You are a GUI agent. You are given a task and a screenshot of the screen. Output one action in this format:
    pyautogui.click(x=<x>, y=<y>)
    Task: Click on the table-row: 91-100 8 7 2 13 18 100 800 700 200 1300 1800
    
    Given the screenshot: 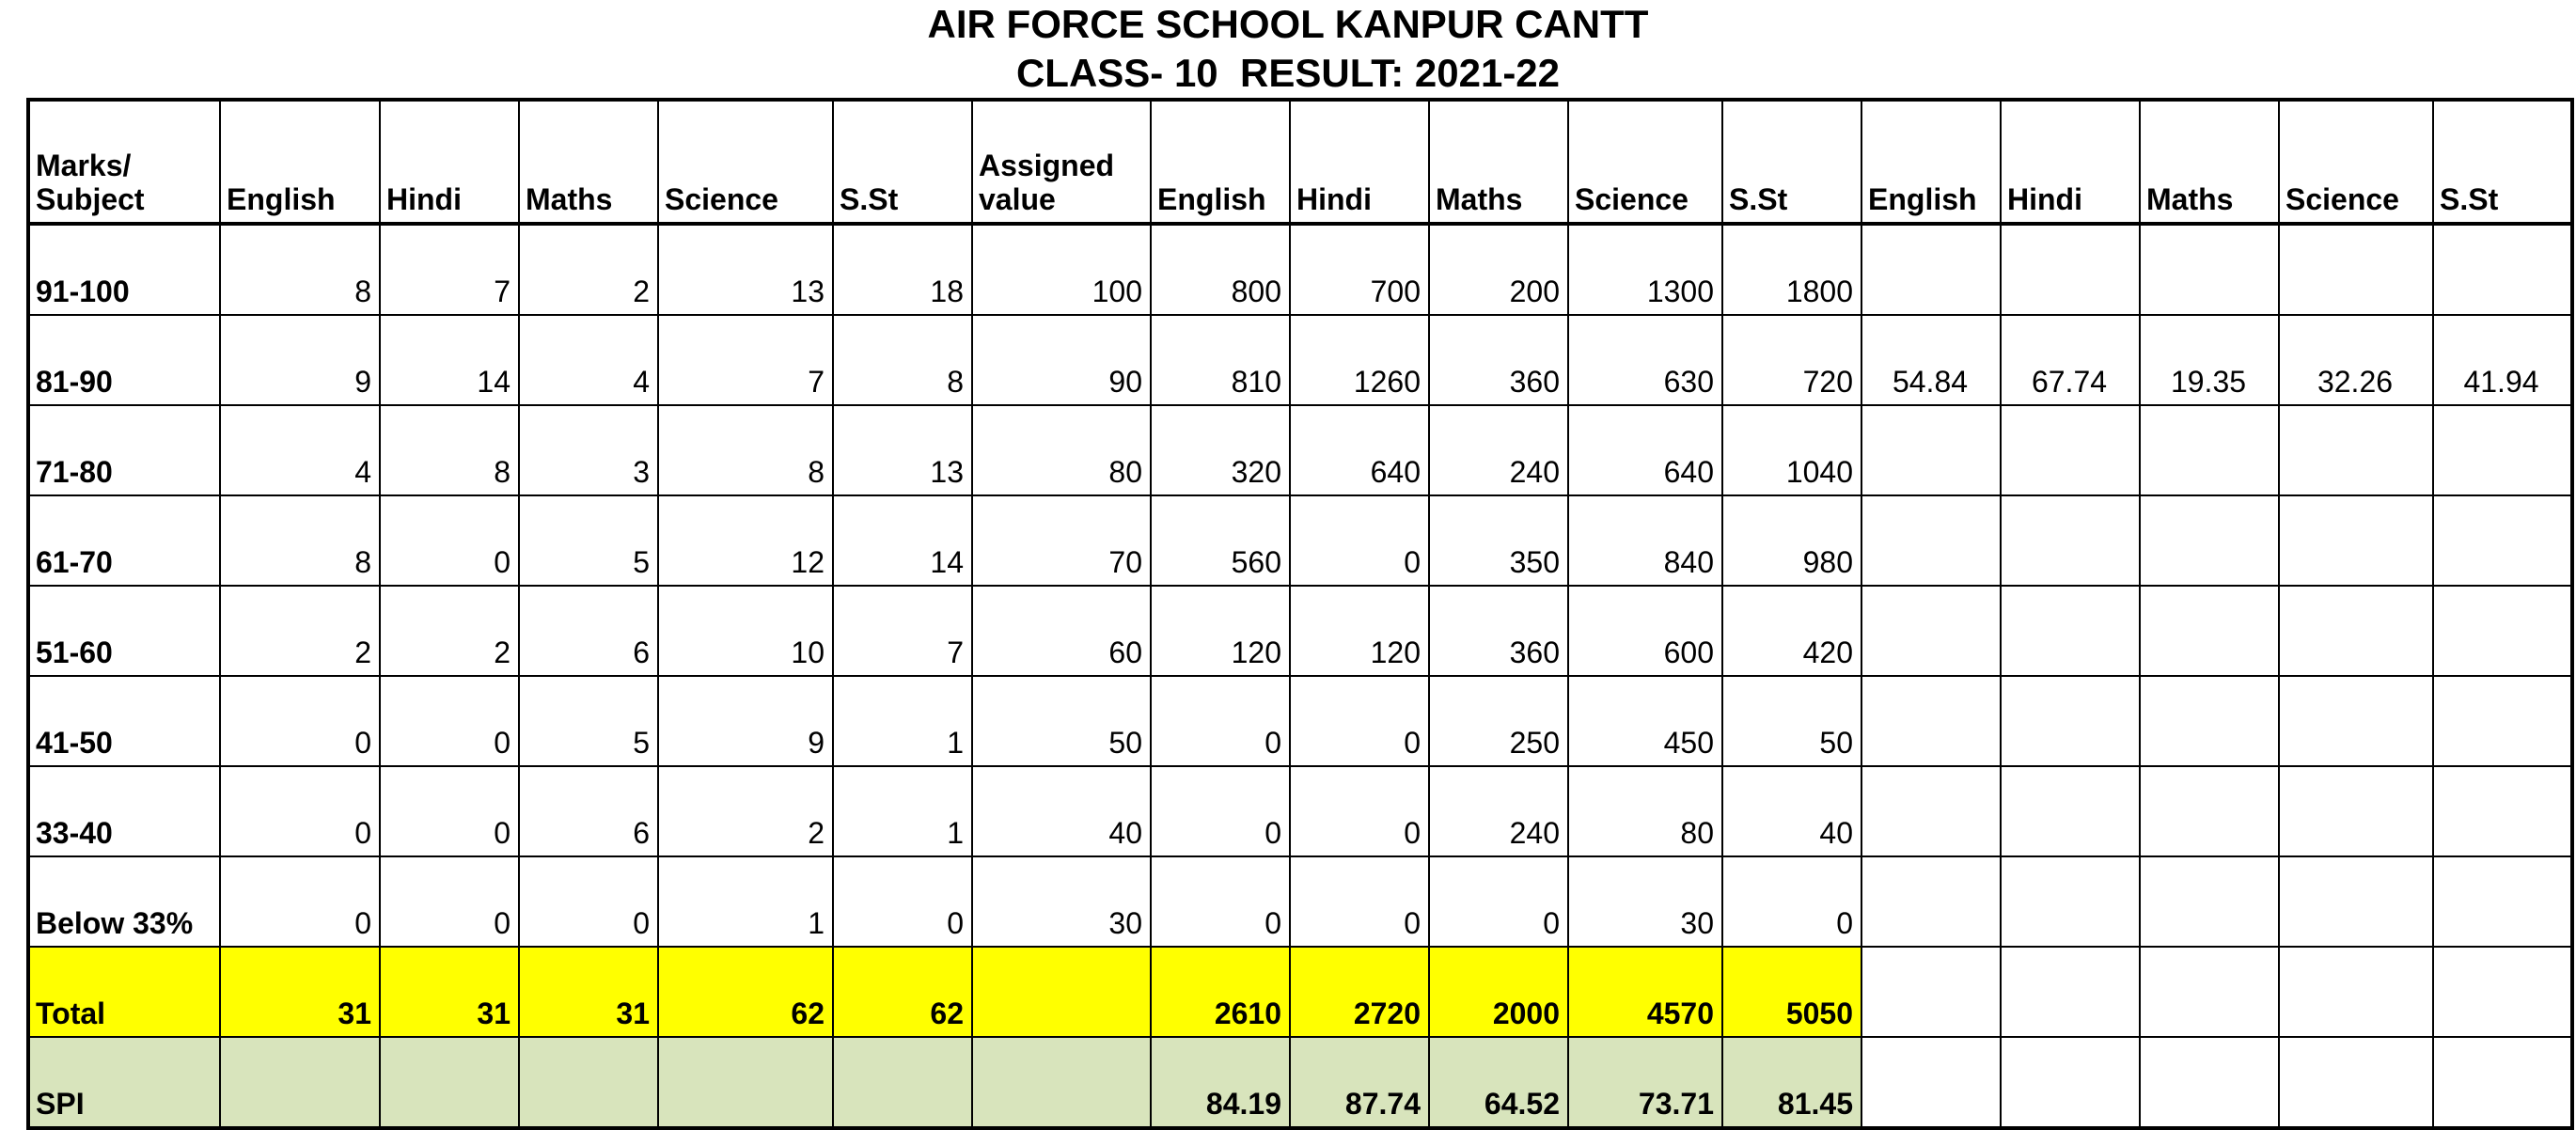 What is the action you would take?
    pyautogui.click(x=1300, y=270)
    